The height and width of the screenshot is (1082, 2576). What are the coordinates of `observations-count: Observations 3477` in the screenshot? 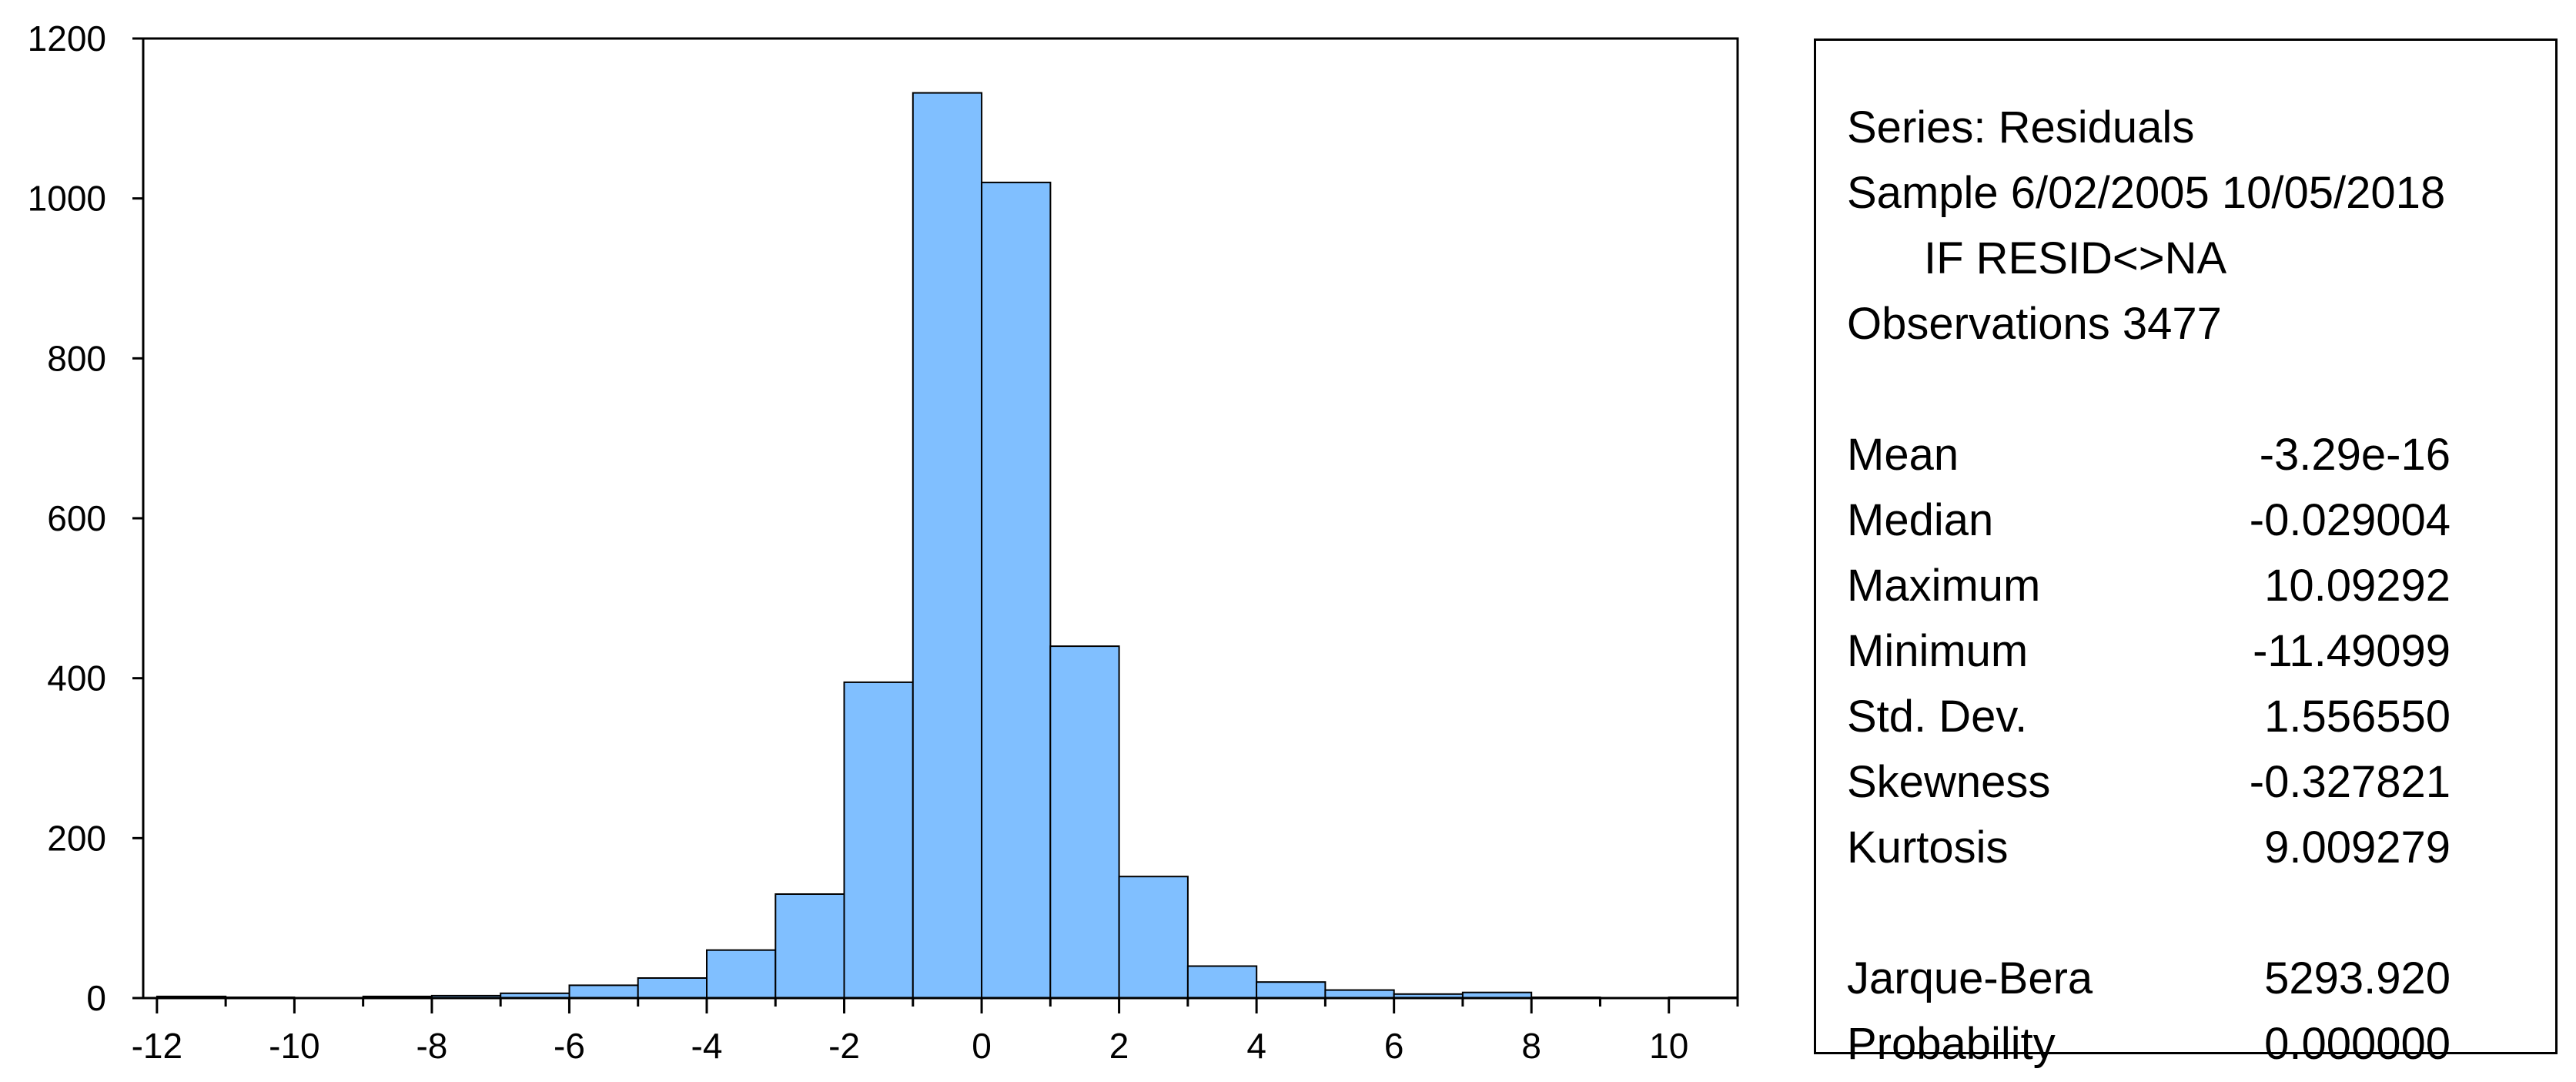 It's located at (2035, 324).